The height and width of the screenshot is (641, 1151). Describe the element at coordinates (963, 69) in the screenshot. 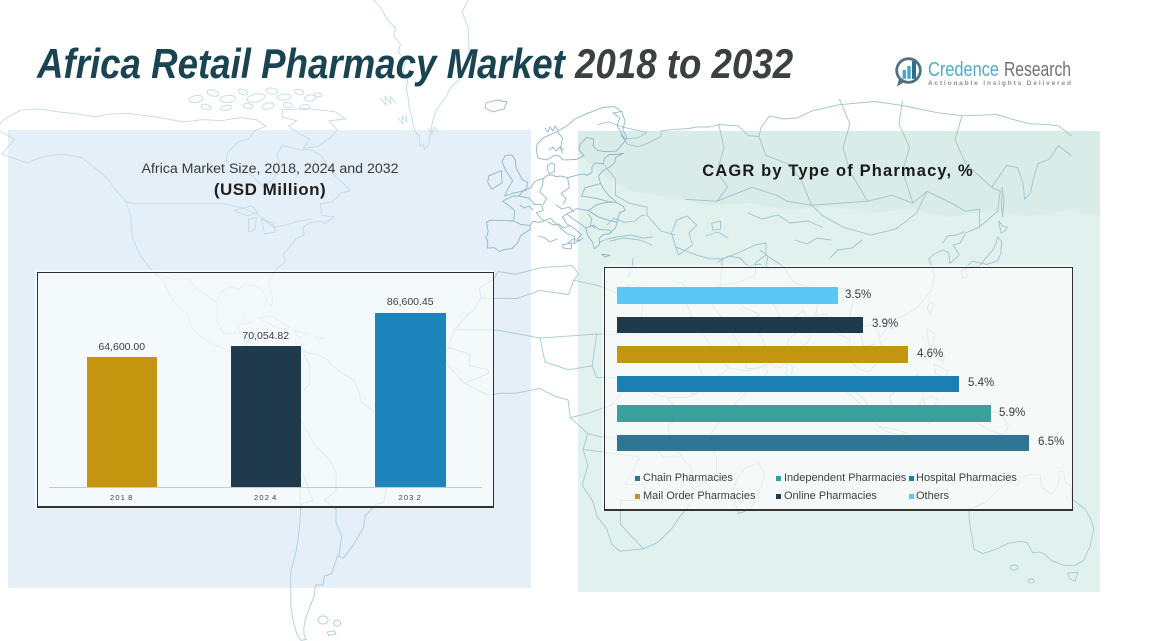

I see `svg-text: Credence` at that location.